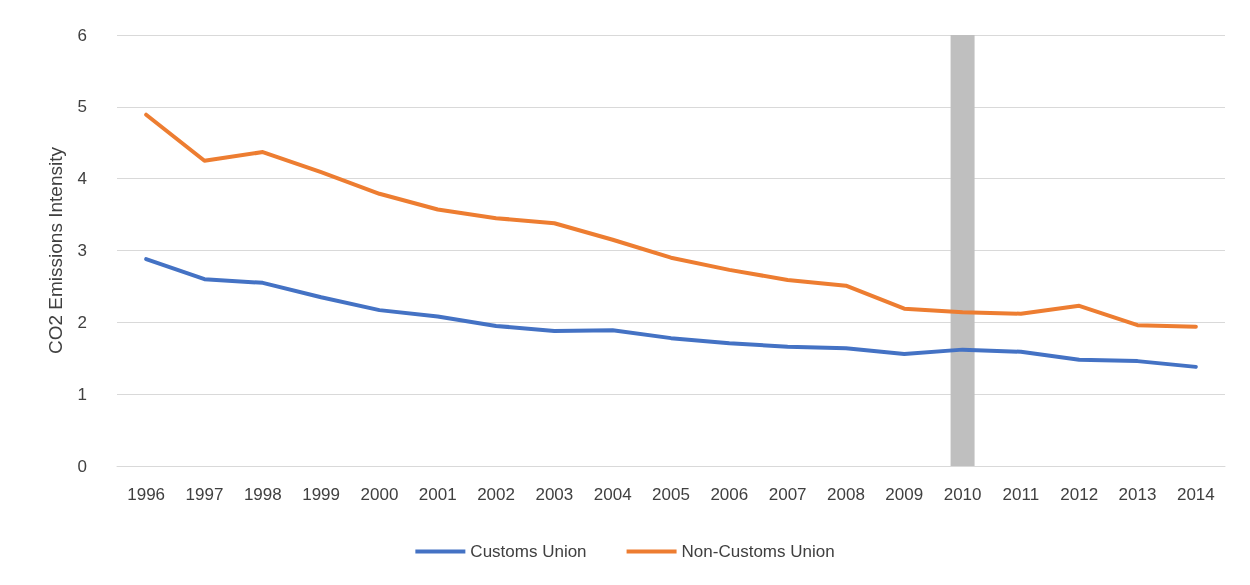 This screenshot has height=585, width=1250. I want to click on x-tick-label: 2012, so click(1079, 494).